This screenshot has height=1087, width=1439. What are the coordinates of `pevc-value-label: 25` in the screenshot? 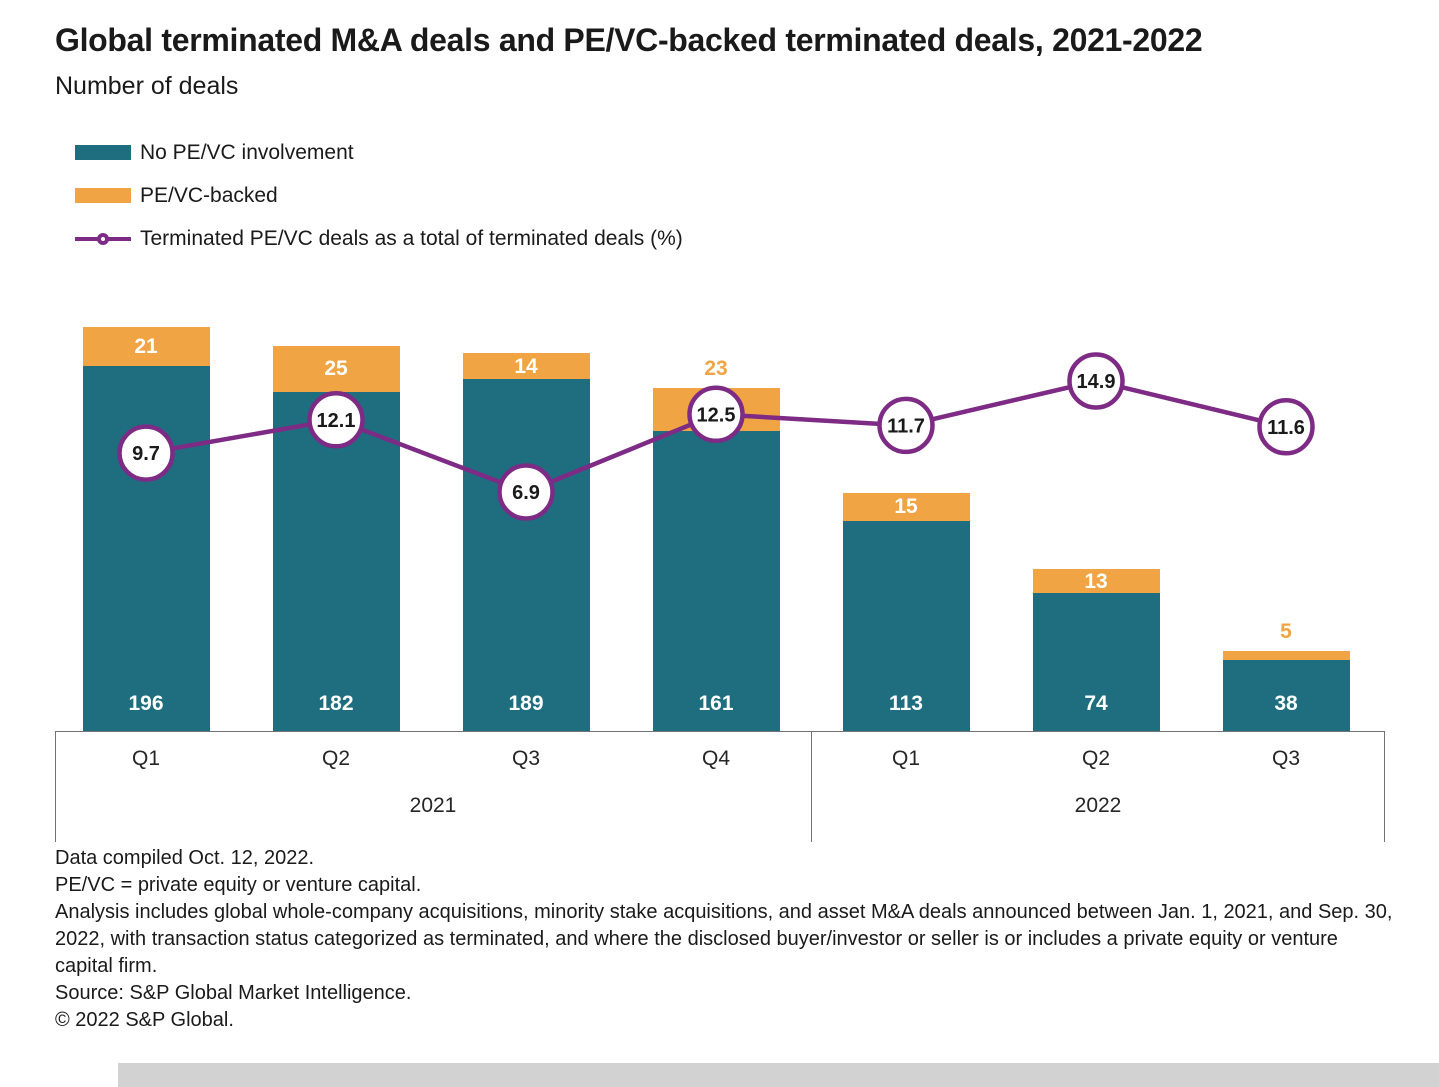 It's located at (336, 369).